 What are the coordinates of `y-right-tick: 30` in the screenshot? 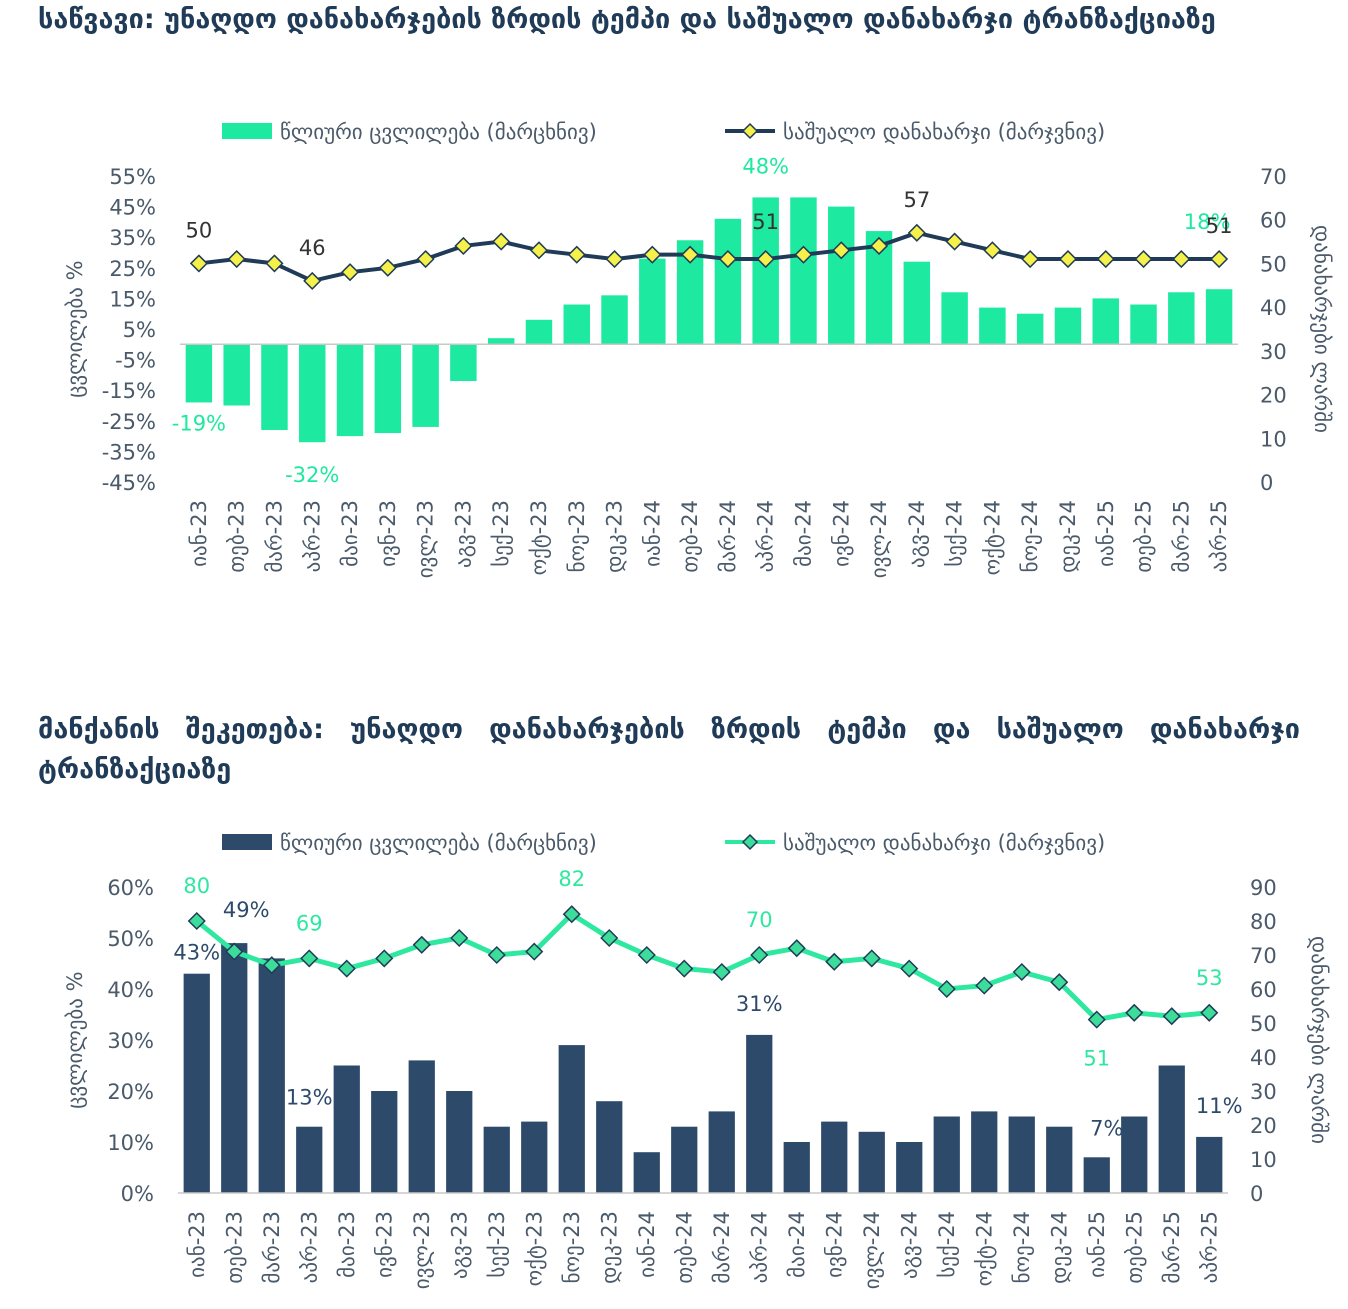 It's located at (1263, 1092).